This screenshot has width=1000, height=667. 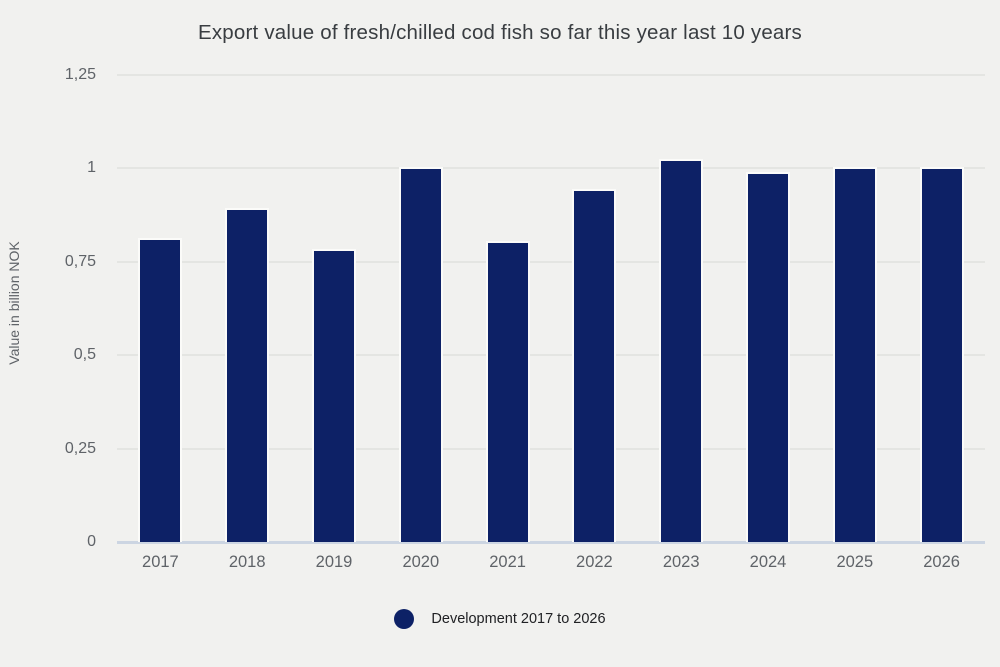 I want to click on bar-2021, so click(x=507, y=391).